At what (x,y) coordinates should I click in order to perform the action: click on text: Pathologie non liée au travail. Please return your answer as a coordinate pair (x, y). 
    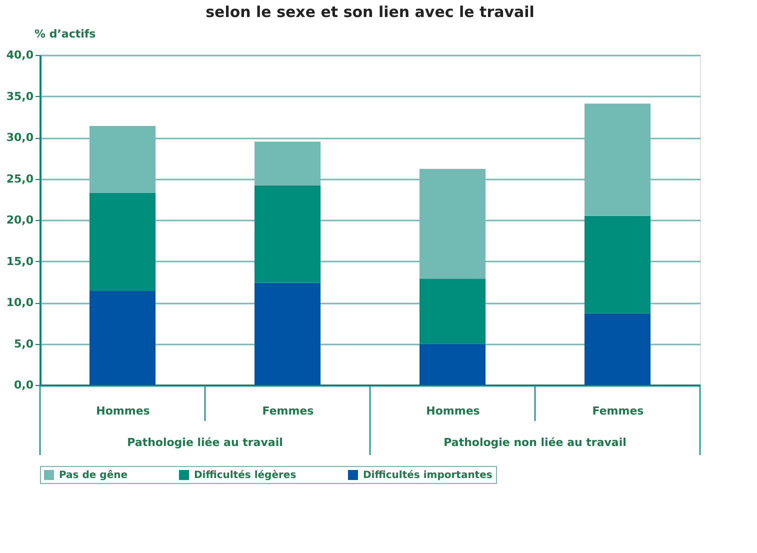
    Looking at the image, I should click on (535, 442).